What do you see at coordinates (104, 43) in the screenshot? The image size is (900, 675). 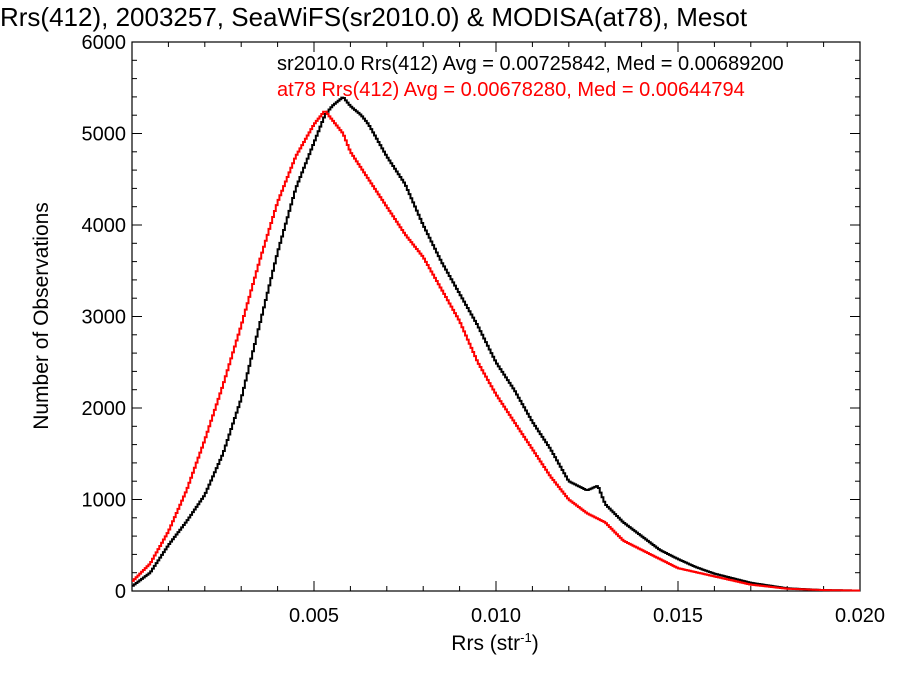 I see `y-tick-label: 6000` at bounding box center [104, 43].